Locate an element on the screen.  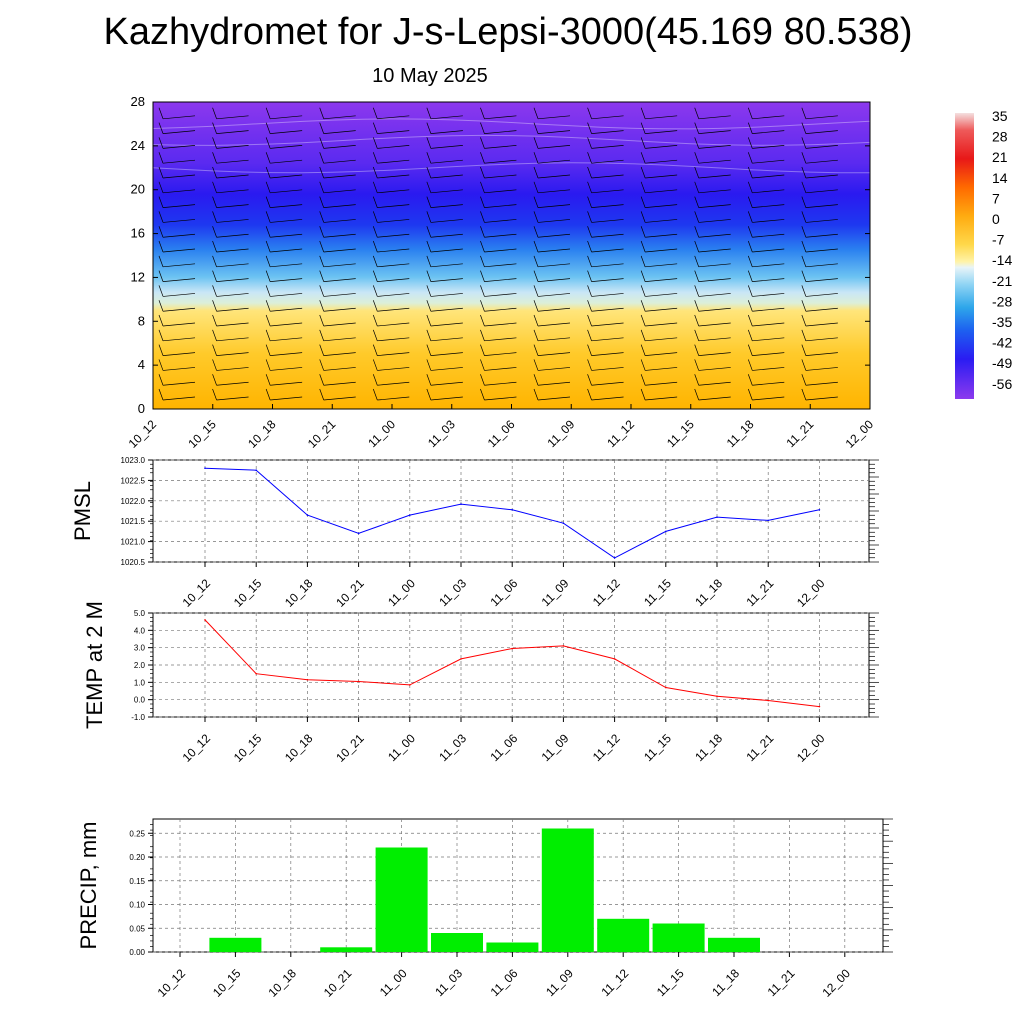
colorbar-label: -49 is located at coordinates (1002, 363).